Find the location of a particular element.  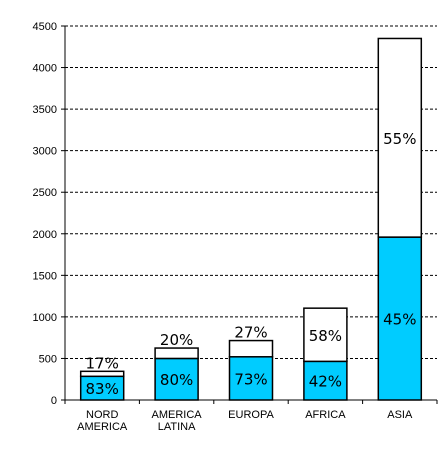

y-tick-label: 1000 is located at coordinates (45, 318).